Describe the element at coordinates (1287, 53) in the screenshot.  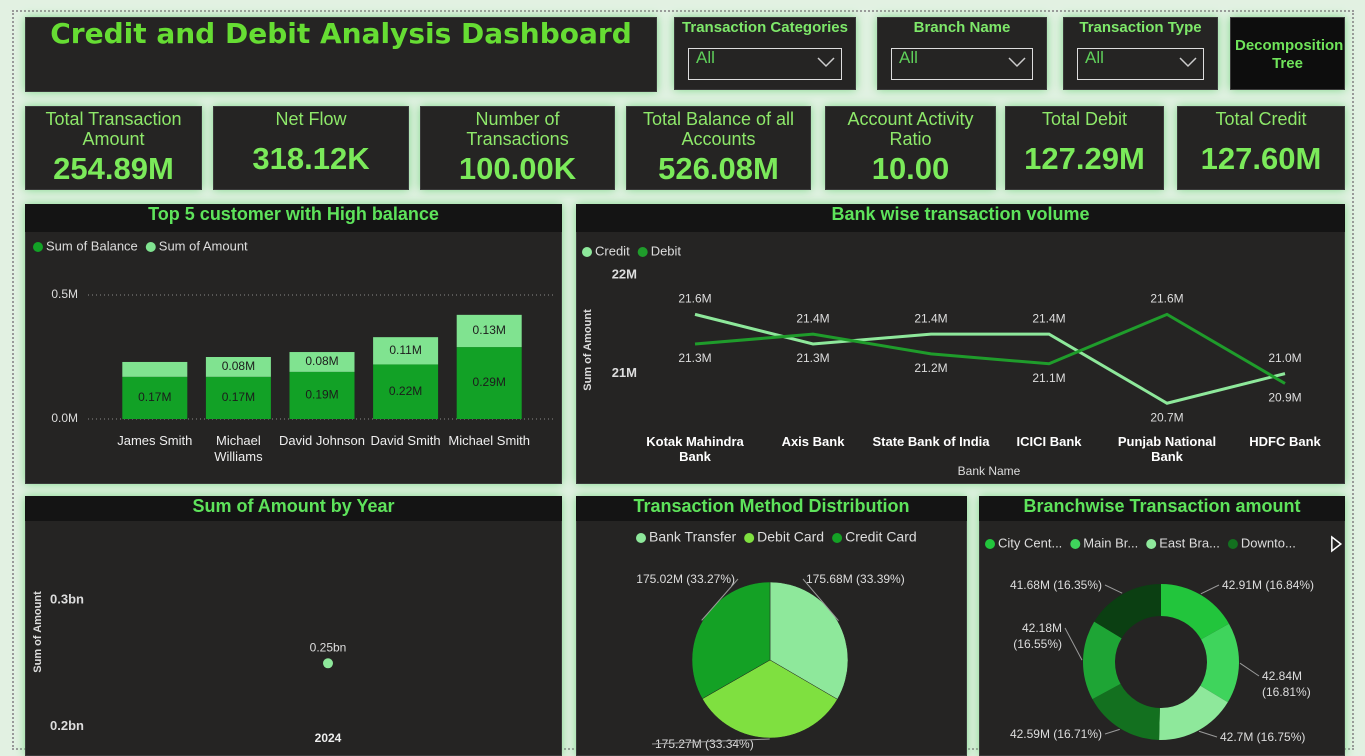
I see `decomposition-button: Decomposition Tree` at that location.